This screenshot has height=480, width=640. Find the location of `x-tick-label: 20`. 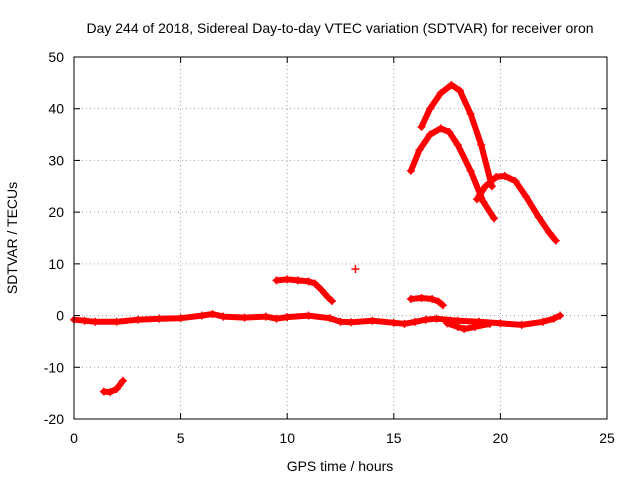

x-tick-label: 20 is located at coordinates (501, 438).